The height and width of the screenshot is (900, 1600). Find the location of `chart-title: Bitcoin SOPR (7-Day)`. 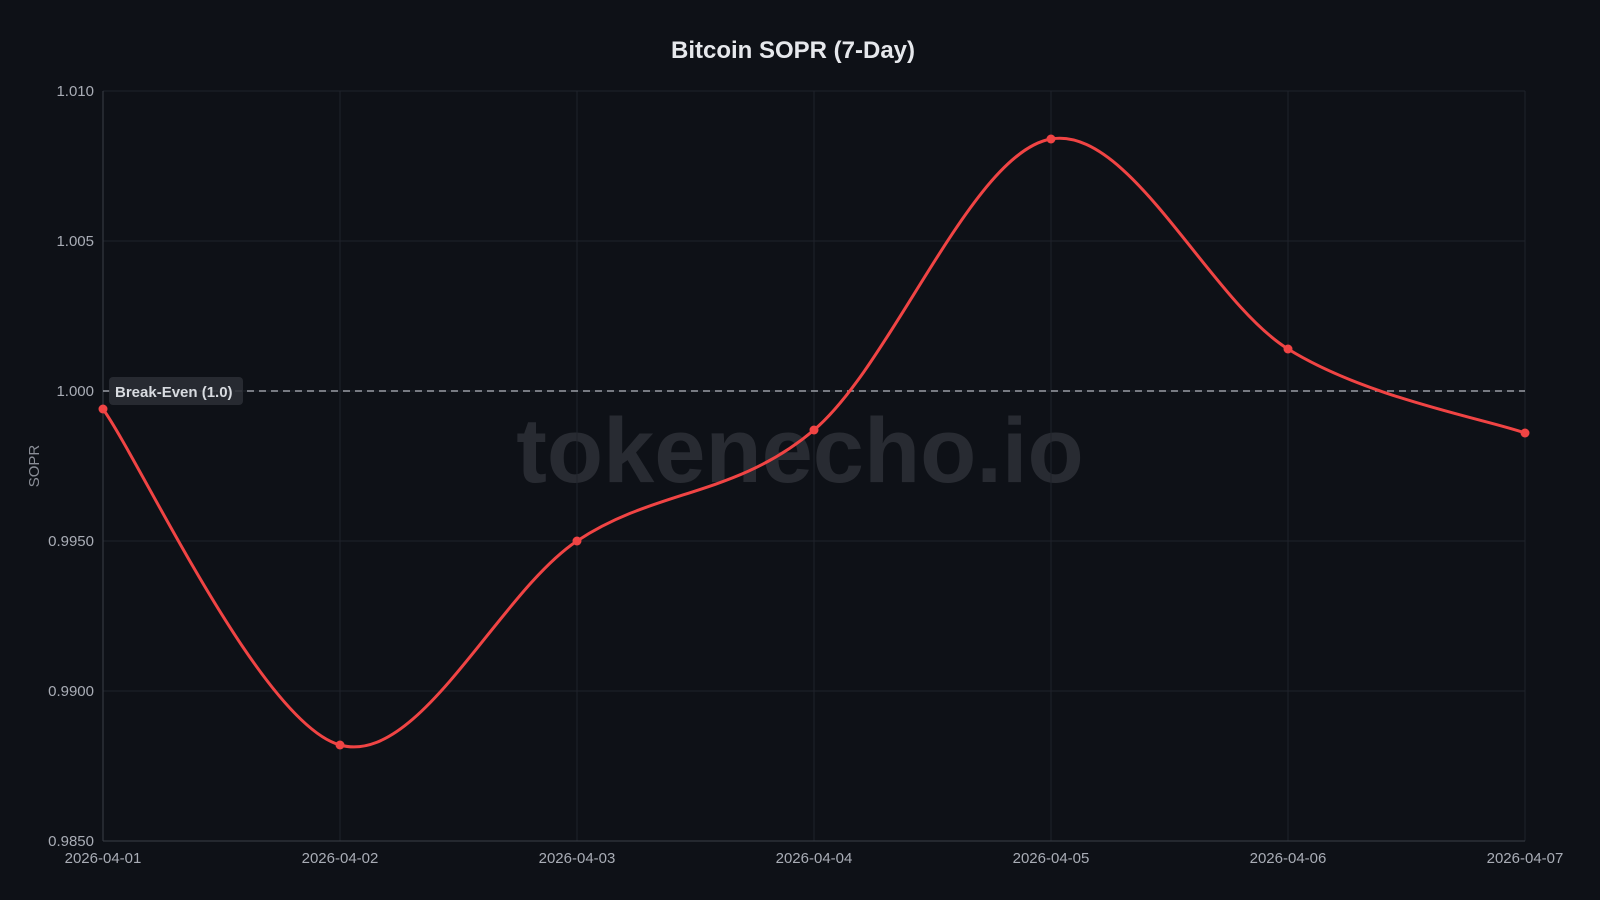

chart-title: Bitcoin SOPR (7-Day) is located at coordinates (793, 50).